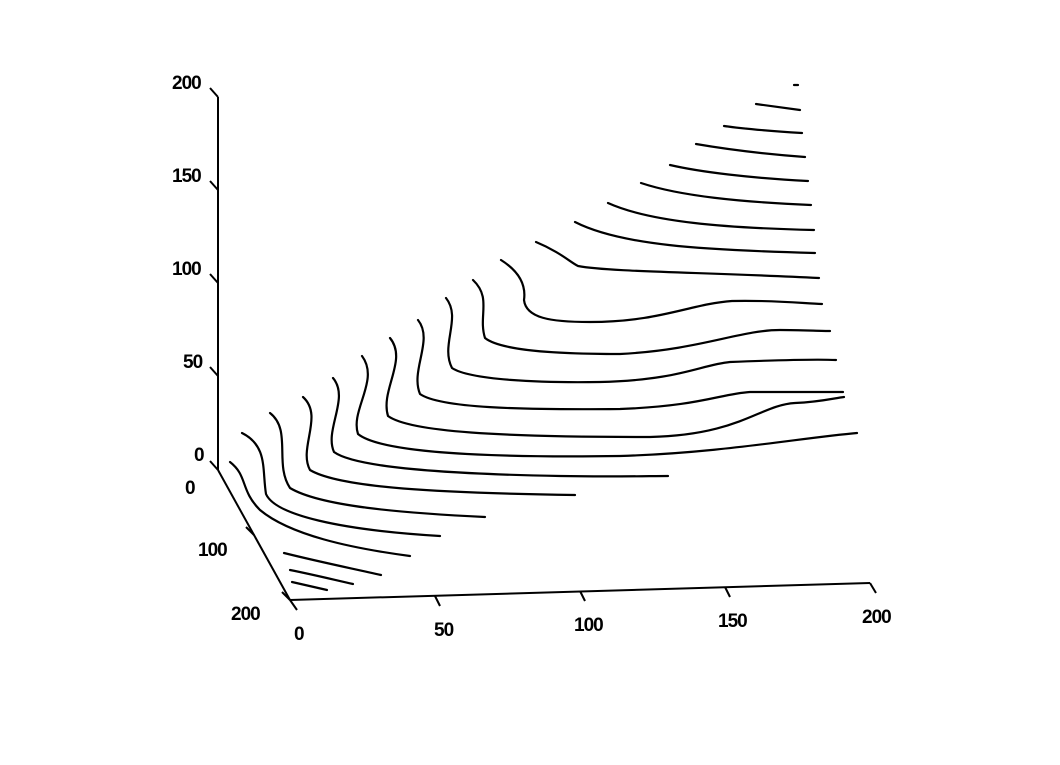 The image size is (1060, 765). Describe the element at coordinates (186, 176) in the screenshot. I see `z-tick-label-150: 150` at that location.